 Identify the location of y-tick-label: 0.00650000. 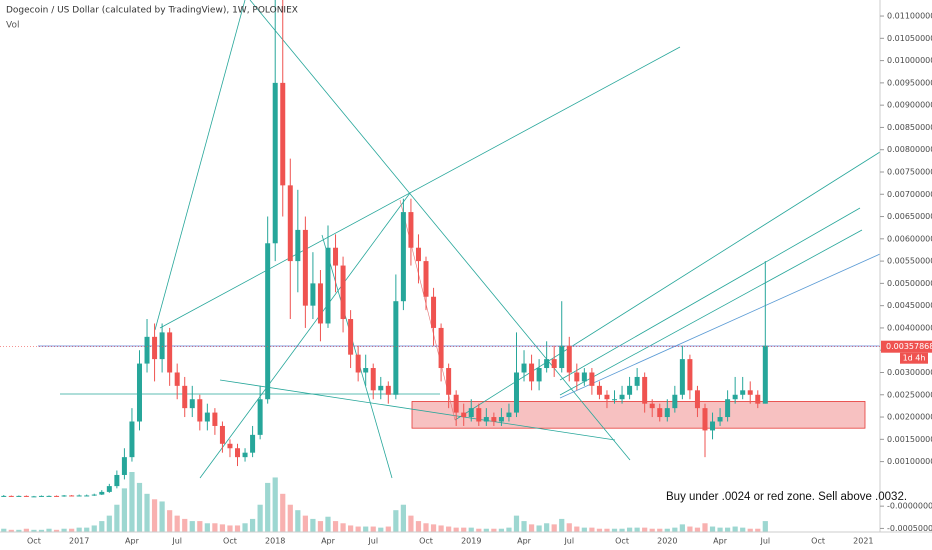
(909, 216).